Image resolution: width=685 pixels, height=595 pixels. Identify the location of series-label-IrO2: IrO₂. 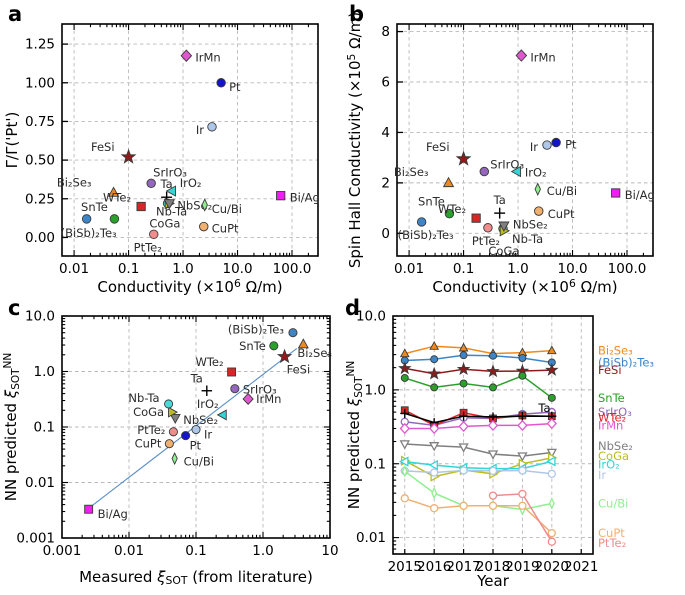
(609, 464).